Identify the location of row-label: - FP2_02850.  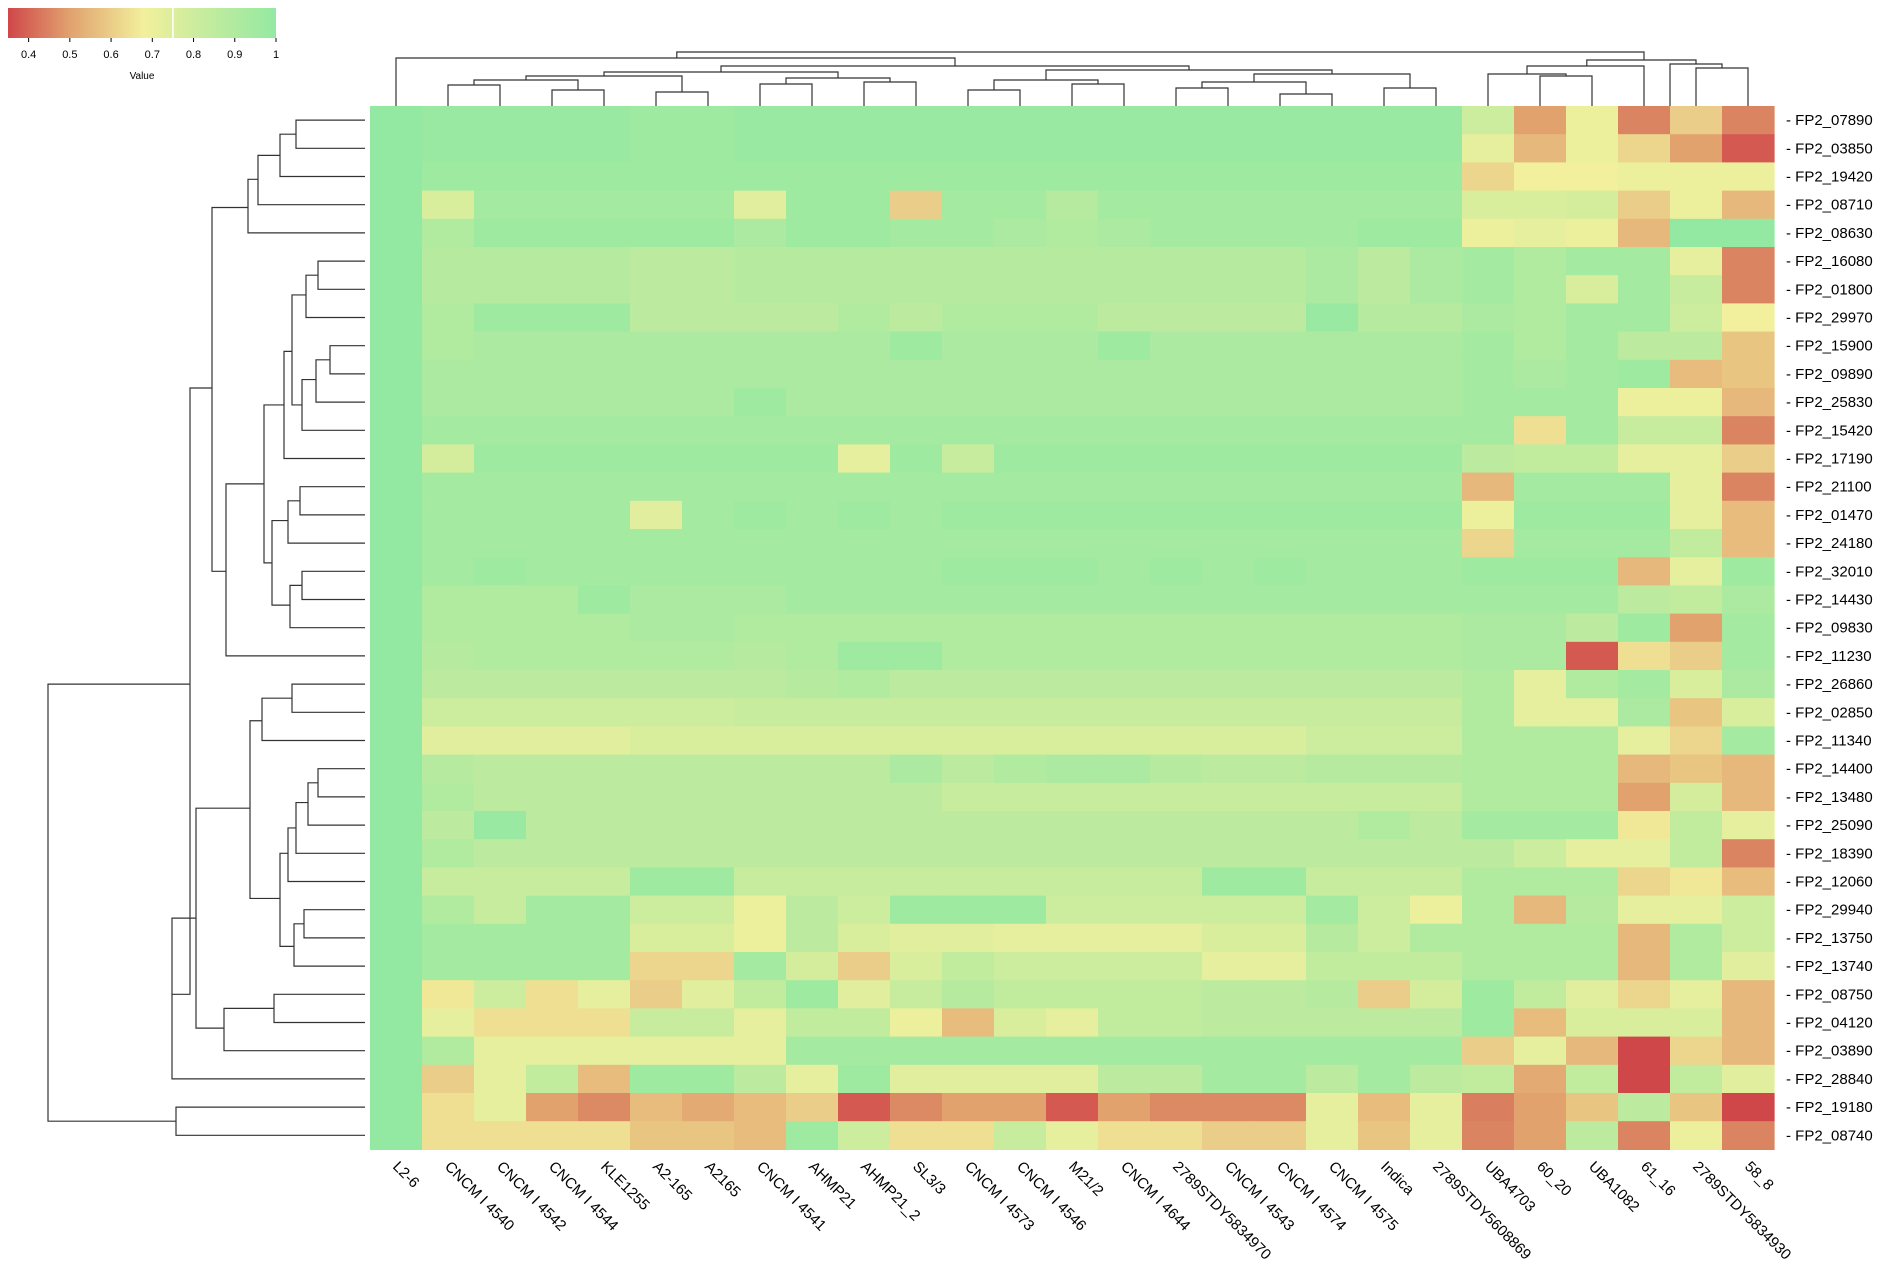
(1829, 712).